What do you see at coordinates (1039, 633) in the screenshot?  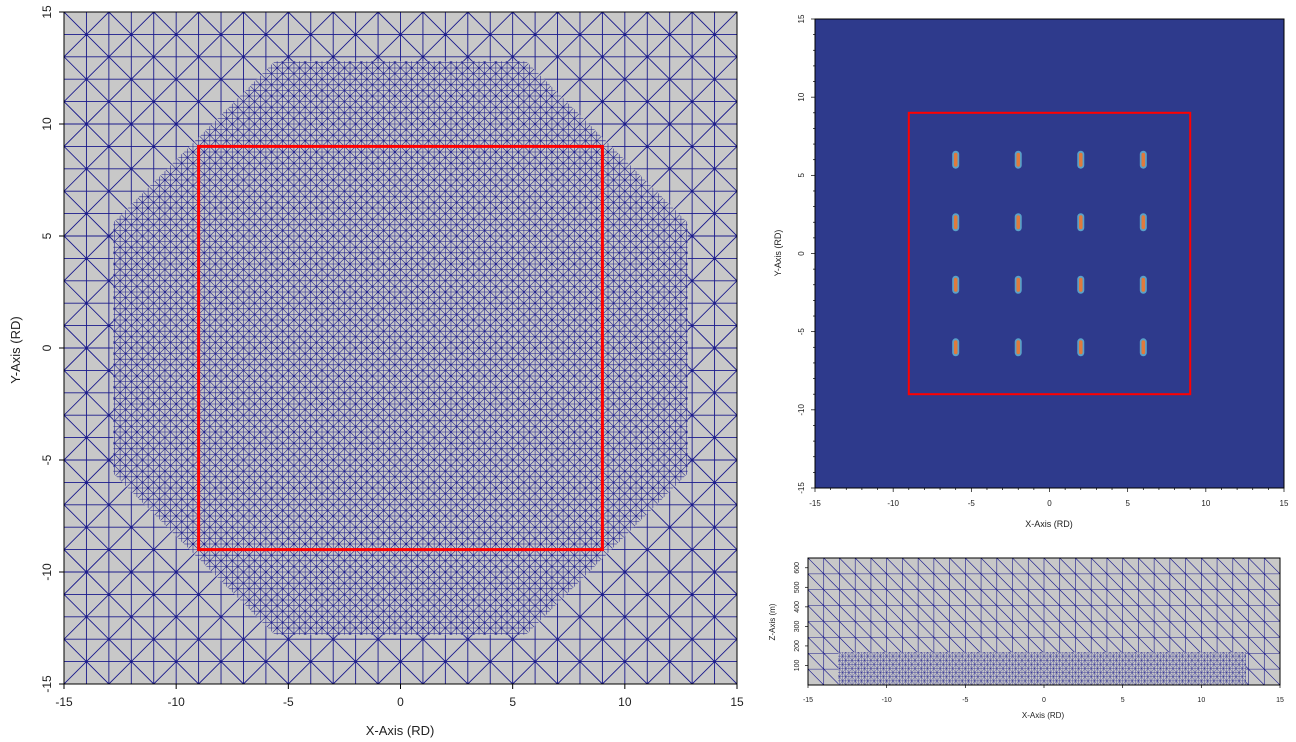 I see `mesh-section-ticks: -15 -10 -5 0 5 10 15 100 200 300 400 500 600` at bounding box center [1039, 633].